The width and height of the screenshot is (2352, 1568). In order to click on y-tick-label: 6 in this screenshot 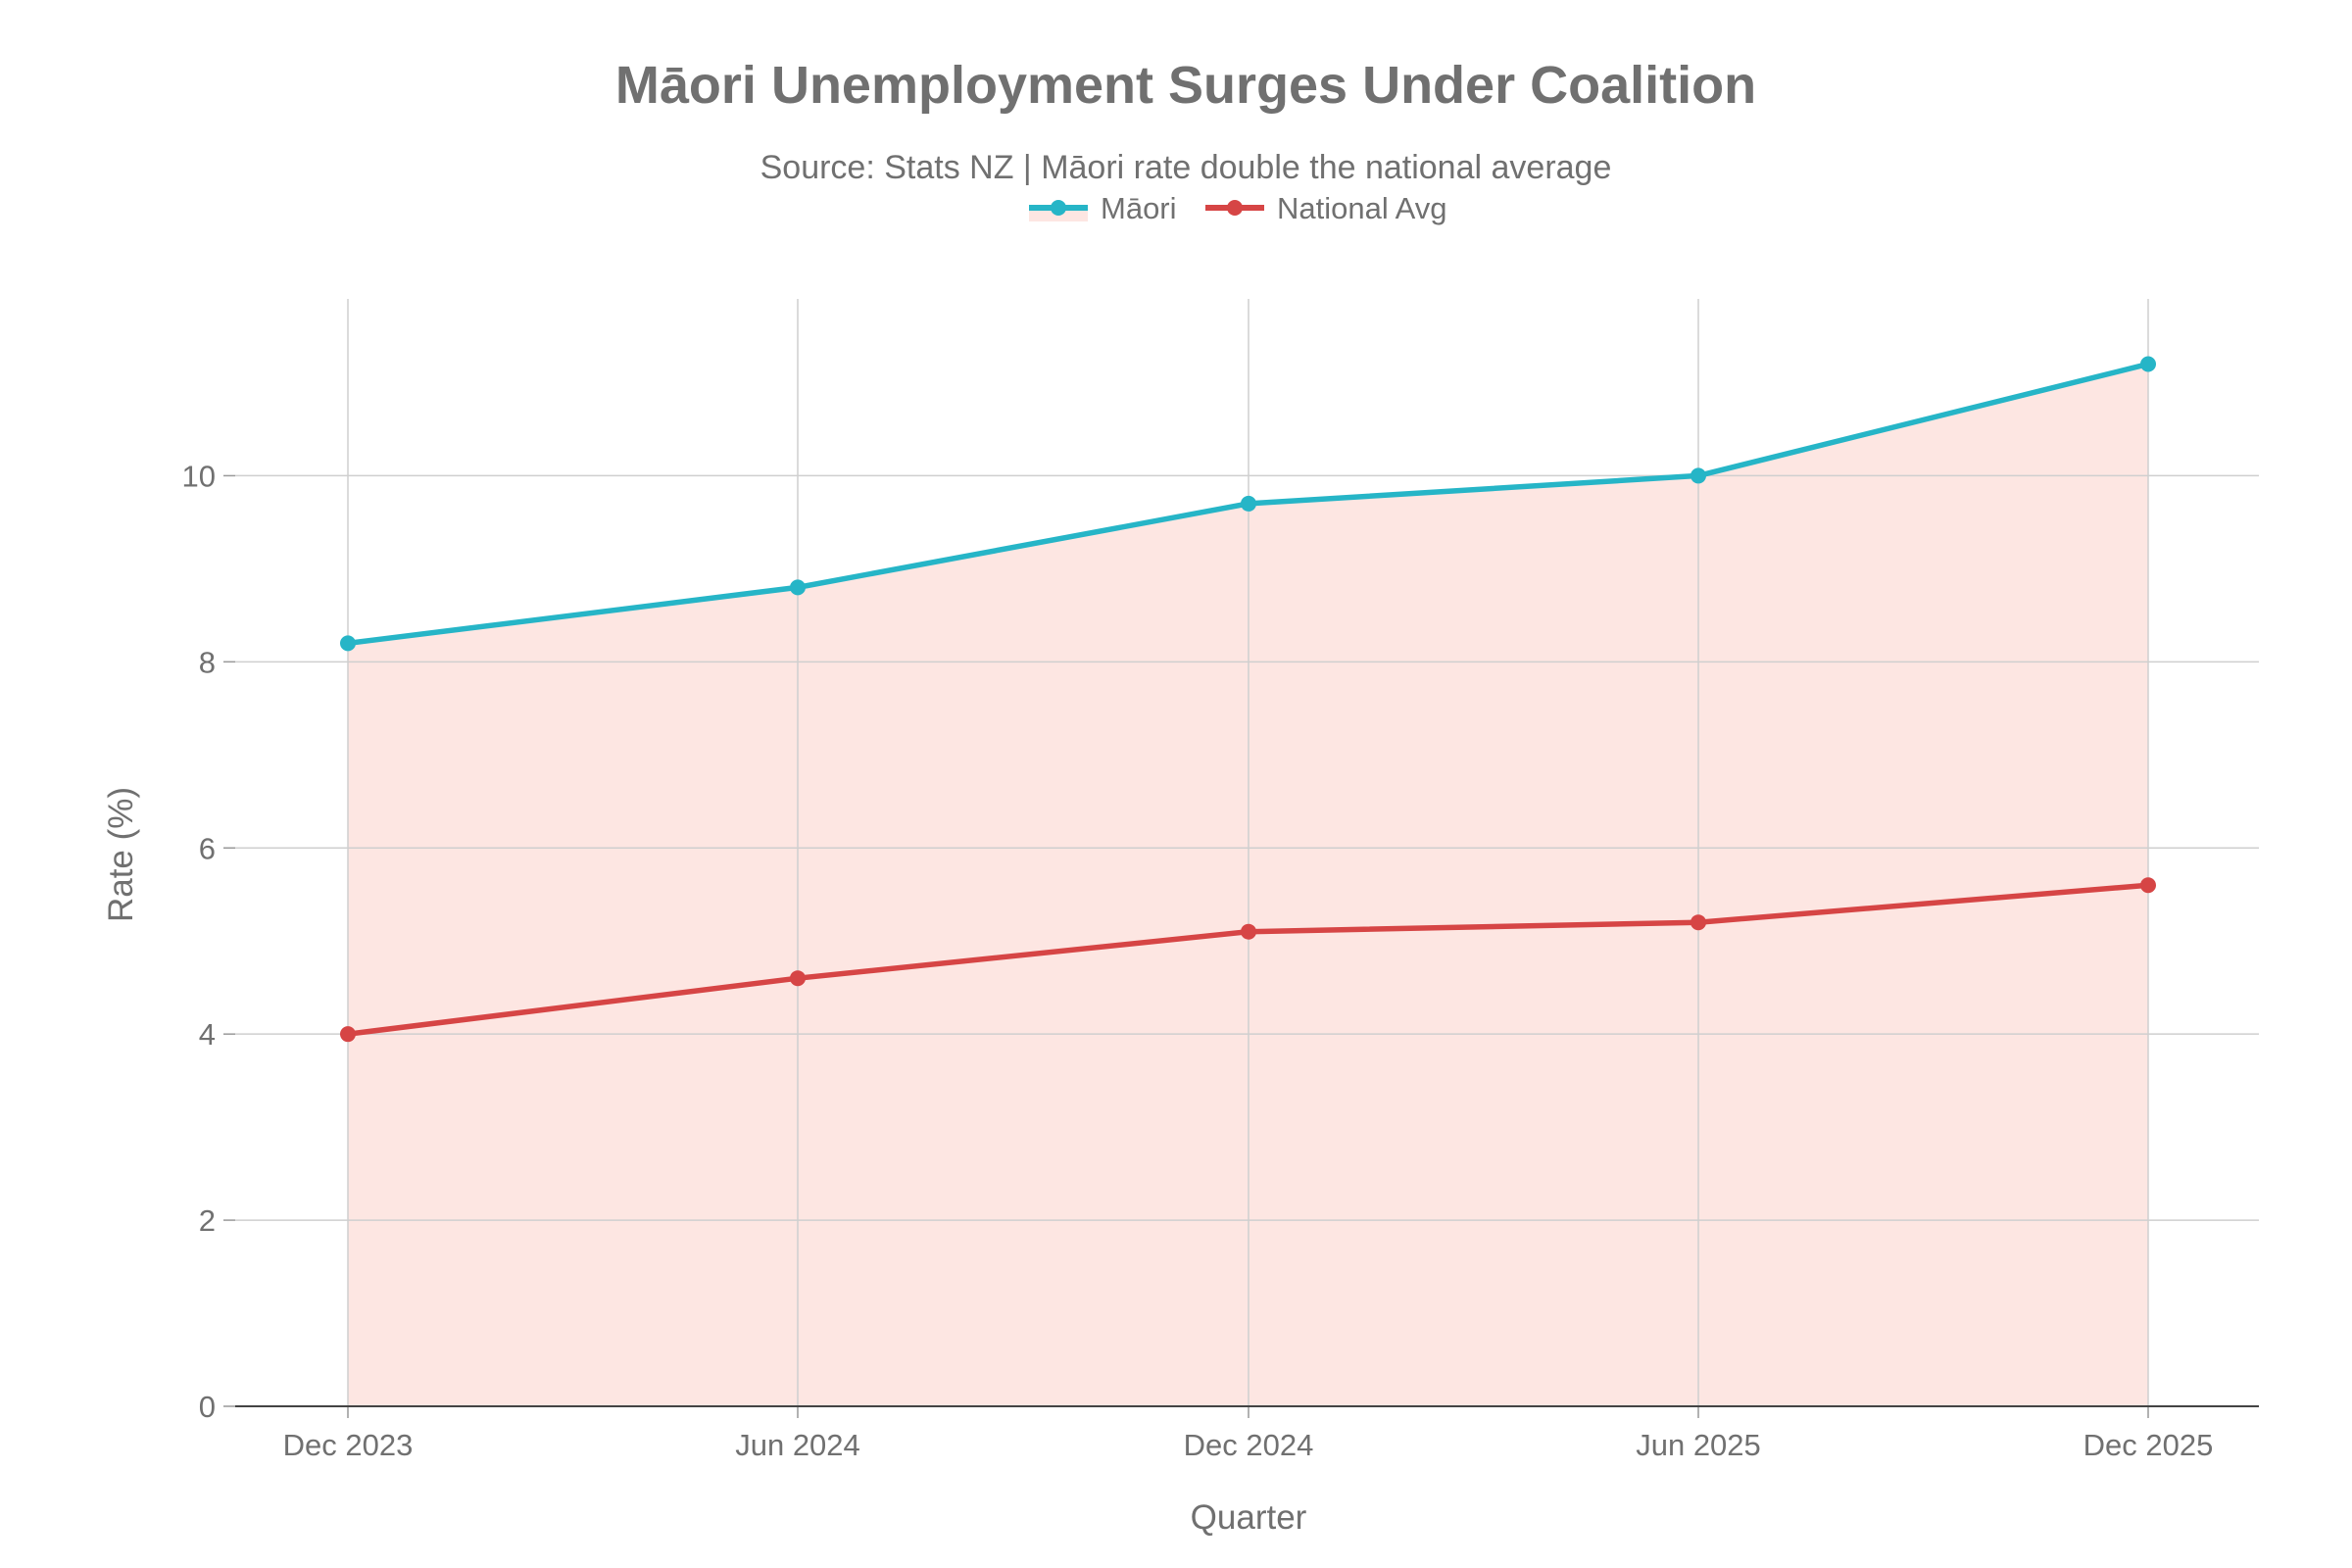, I will do `click(207, 848)`.